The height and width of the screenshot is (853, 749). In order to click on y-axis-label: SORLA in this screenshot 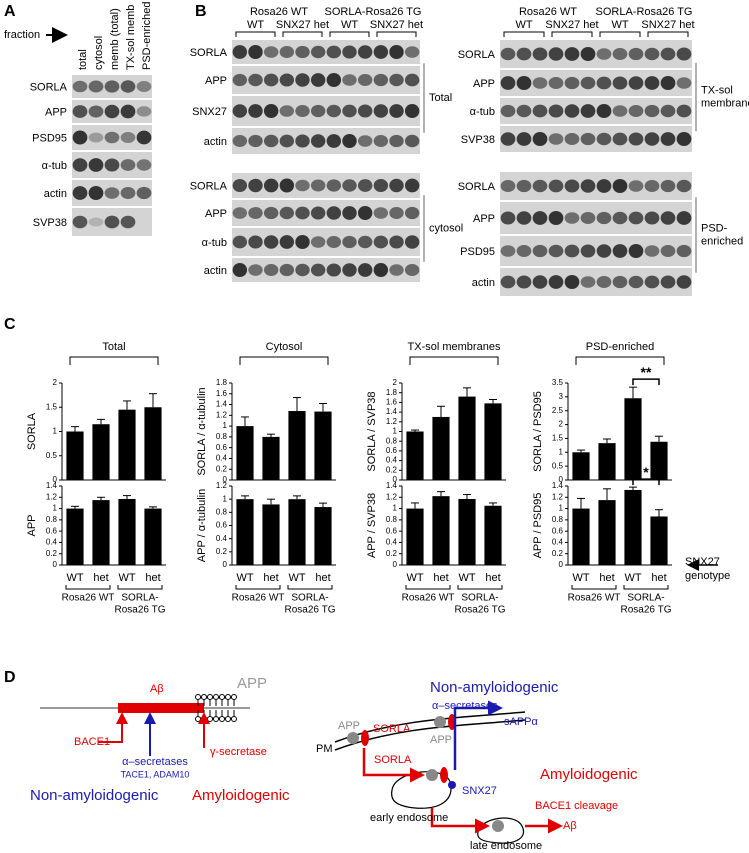, I will do `click(32, 431)`.